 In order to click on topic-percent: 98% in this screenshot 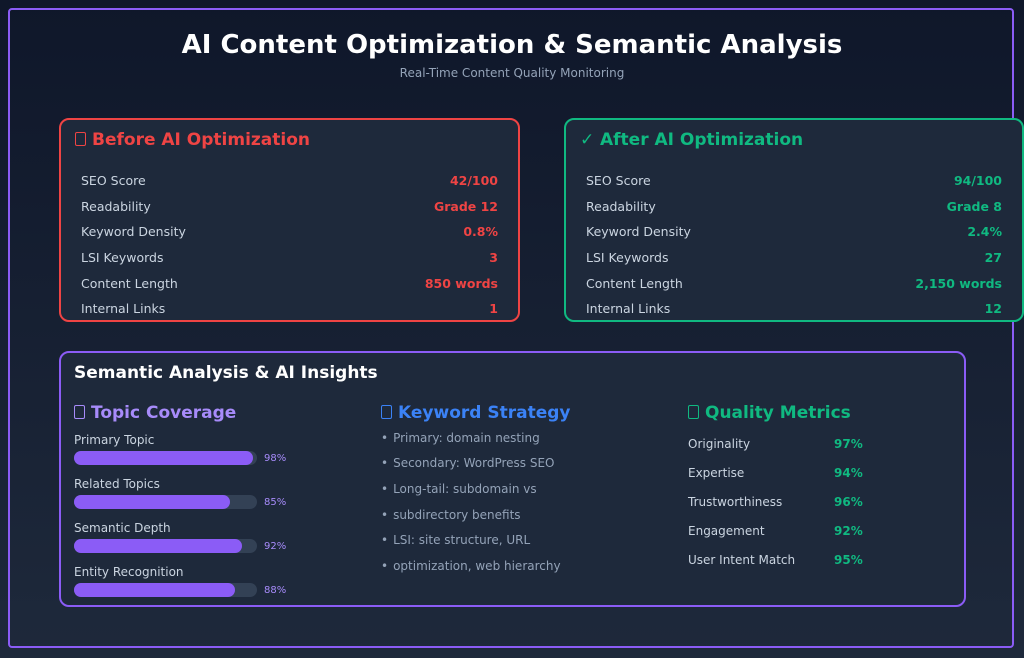, I will do `click(275, 458)`.